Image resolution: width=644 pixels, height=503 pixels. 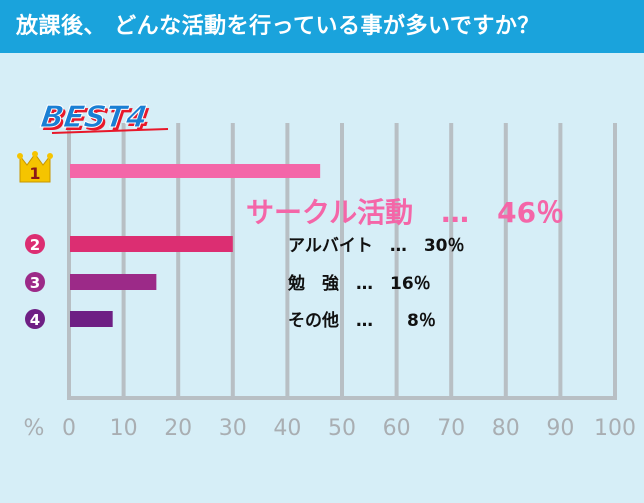 What do you see at coordinates (34, 428) in the screenshot?
I see `x-axis-unit: %` at bounding box center [34, 428].